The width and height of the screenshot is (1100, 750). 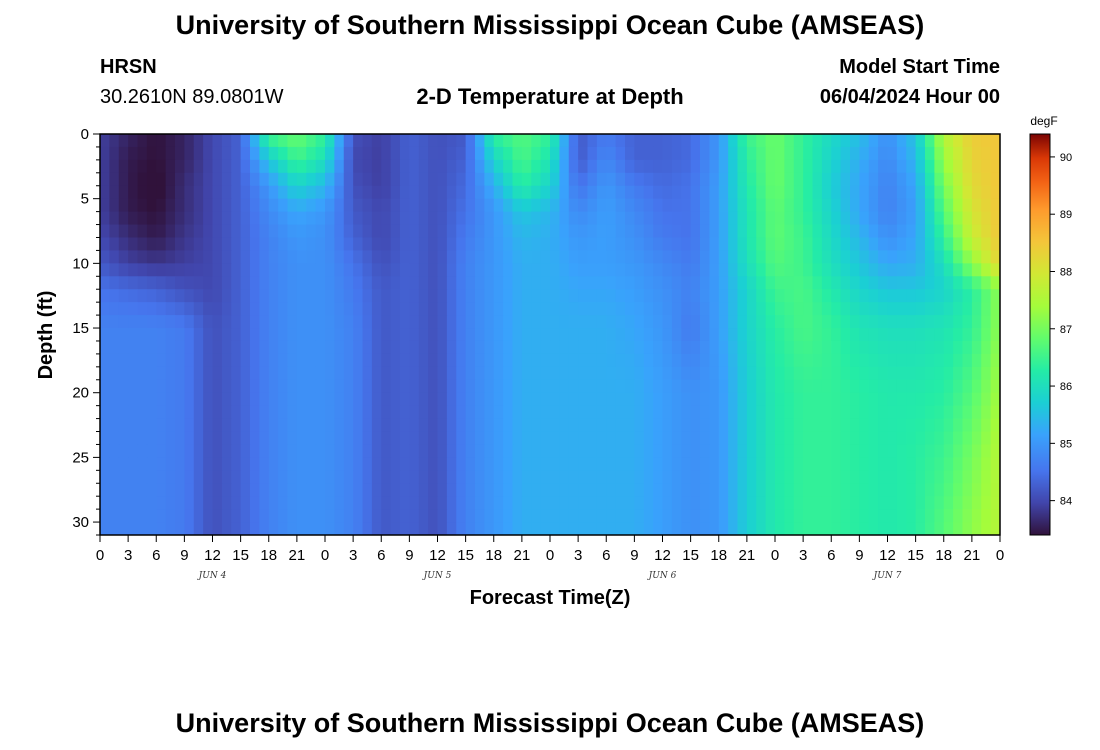 What do you see at coordinates (718, 555) in the screenshot?
I see `x-tick-label: 18` at bounding box center [718, 555].